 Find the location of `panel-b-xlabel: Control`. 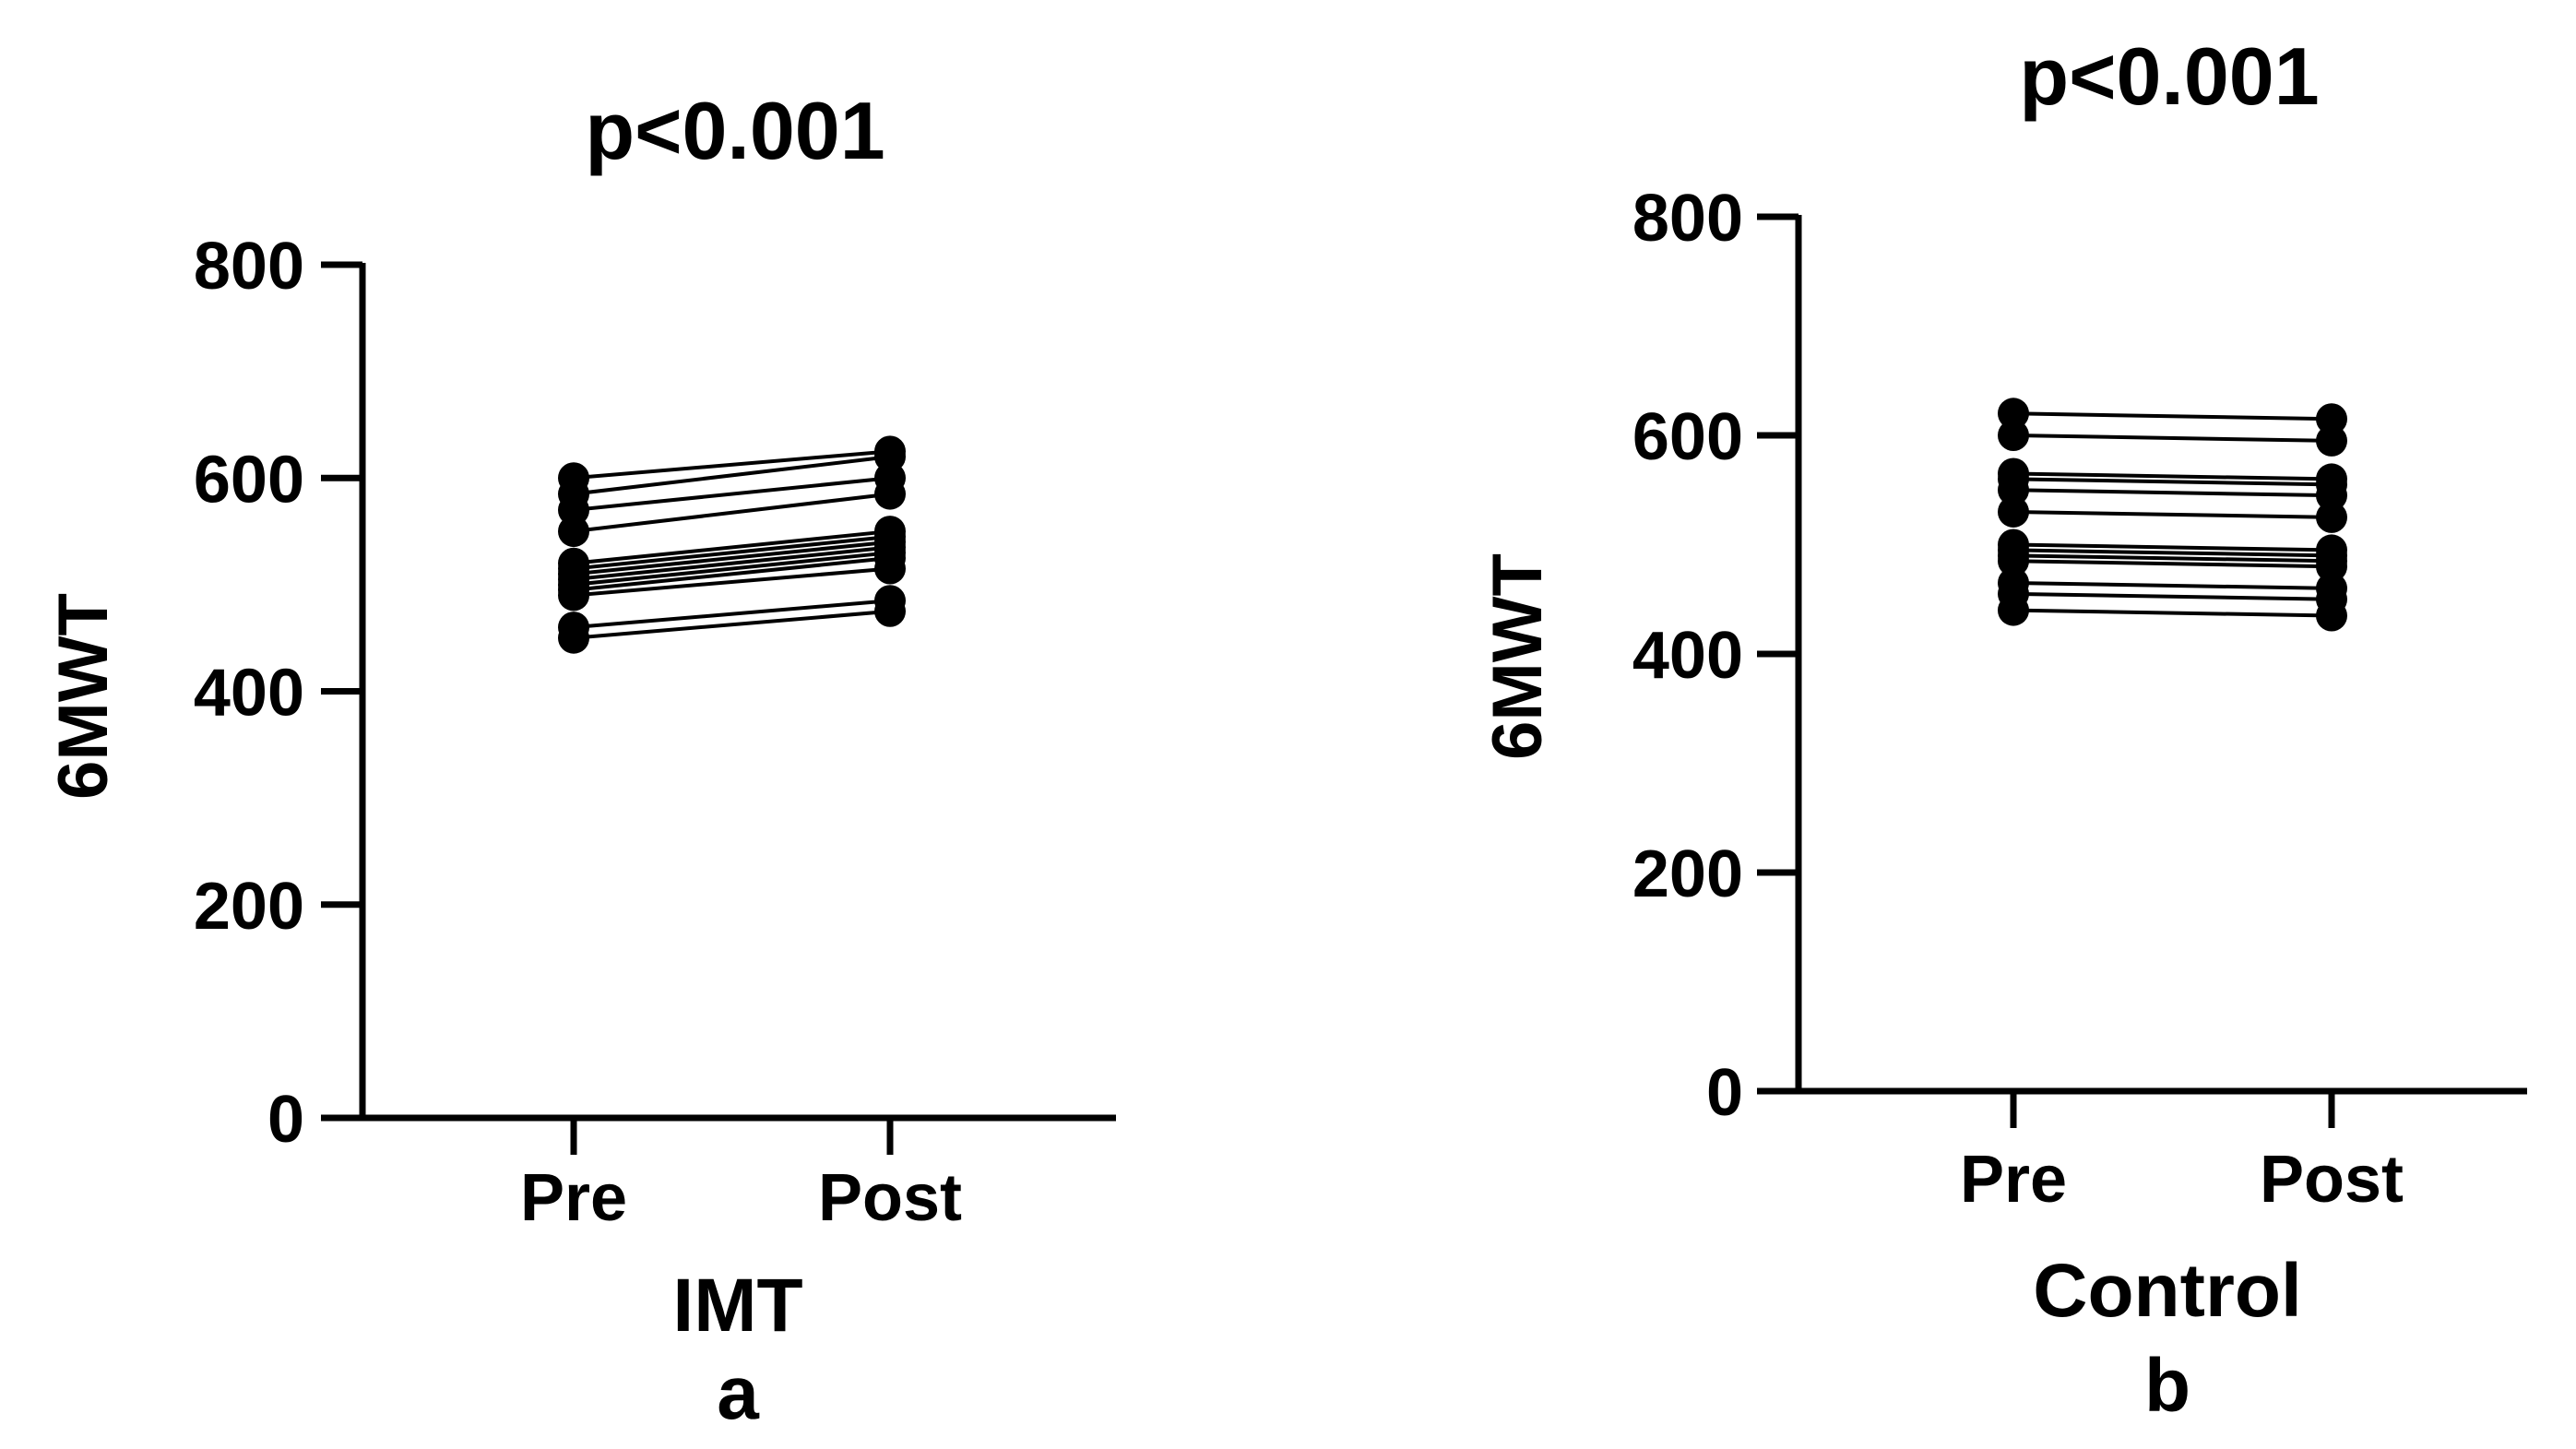

panel-b-xlabel: Control is located at coordinates (2167, 1291).